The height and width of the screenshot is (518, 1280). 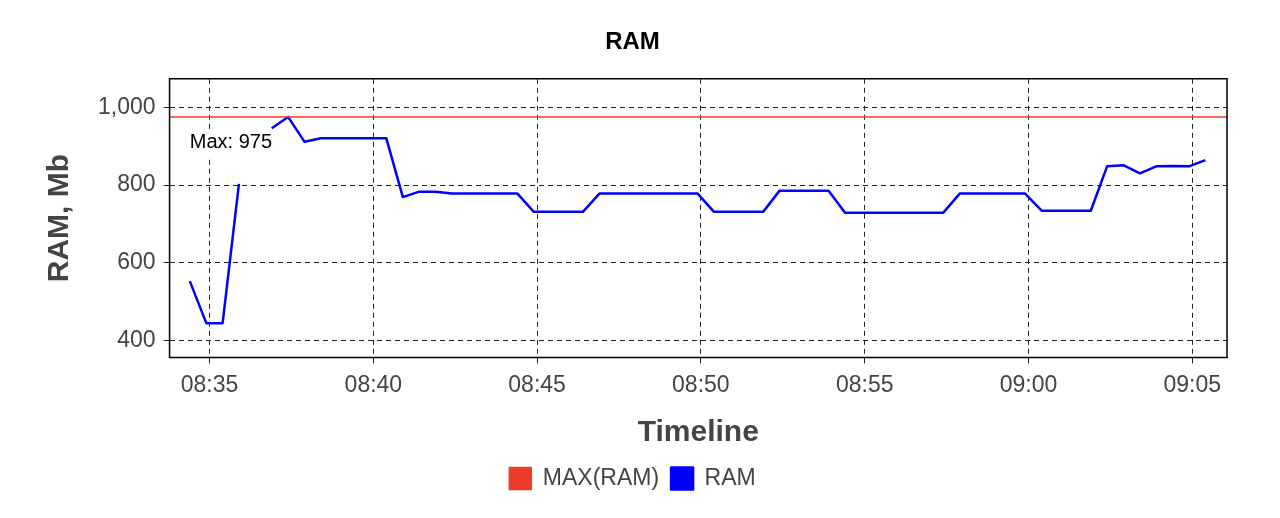 I want to click on x-axis-title: Timeline, so click(x=698, y=431).